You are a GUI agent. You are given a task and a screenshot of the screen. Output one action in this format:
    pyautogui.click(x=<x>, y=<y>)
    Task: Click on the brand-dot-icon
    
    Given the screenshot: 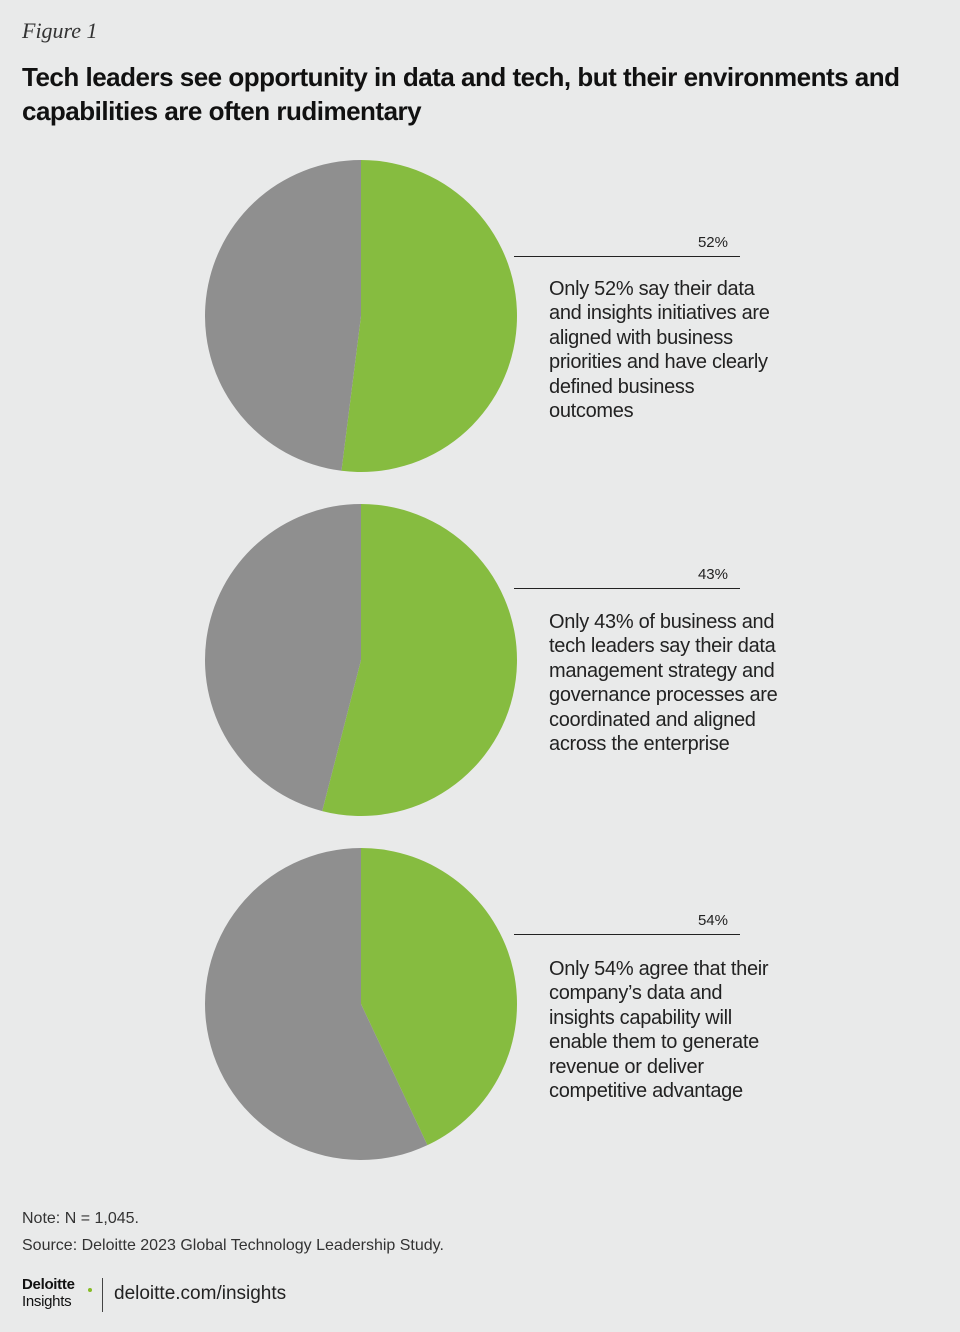 What is the action you would take?
    pyautogui.click(x=90, y=1290)
    